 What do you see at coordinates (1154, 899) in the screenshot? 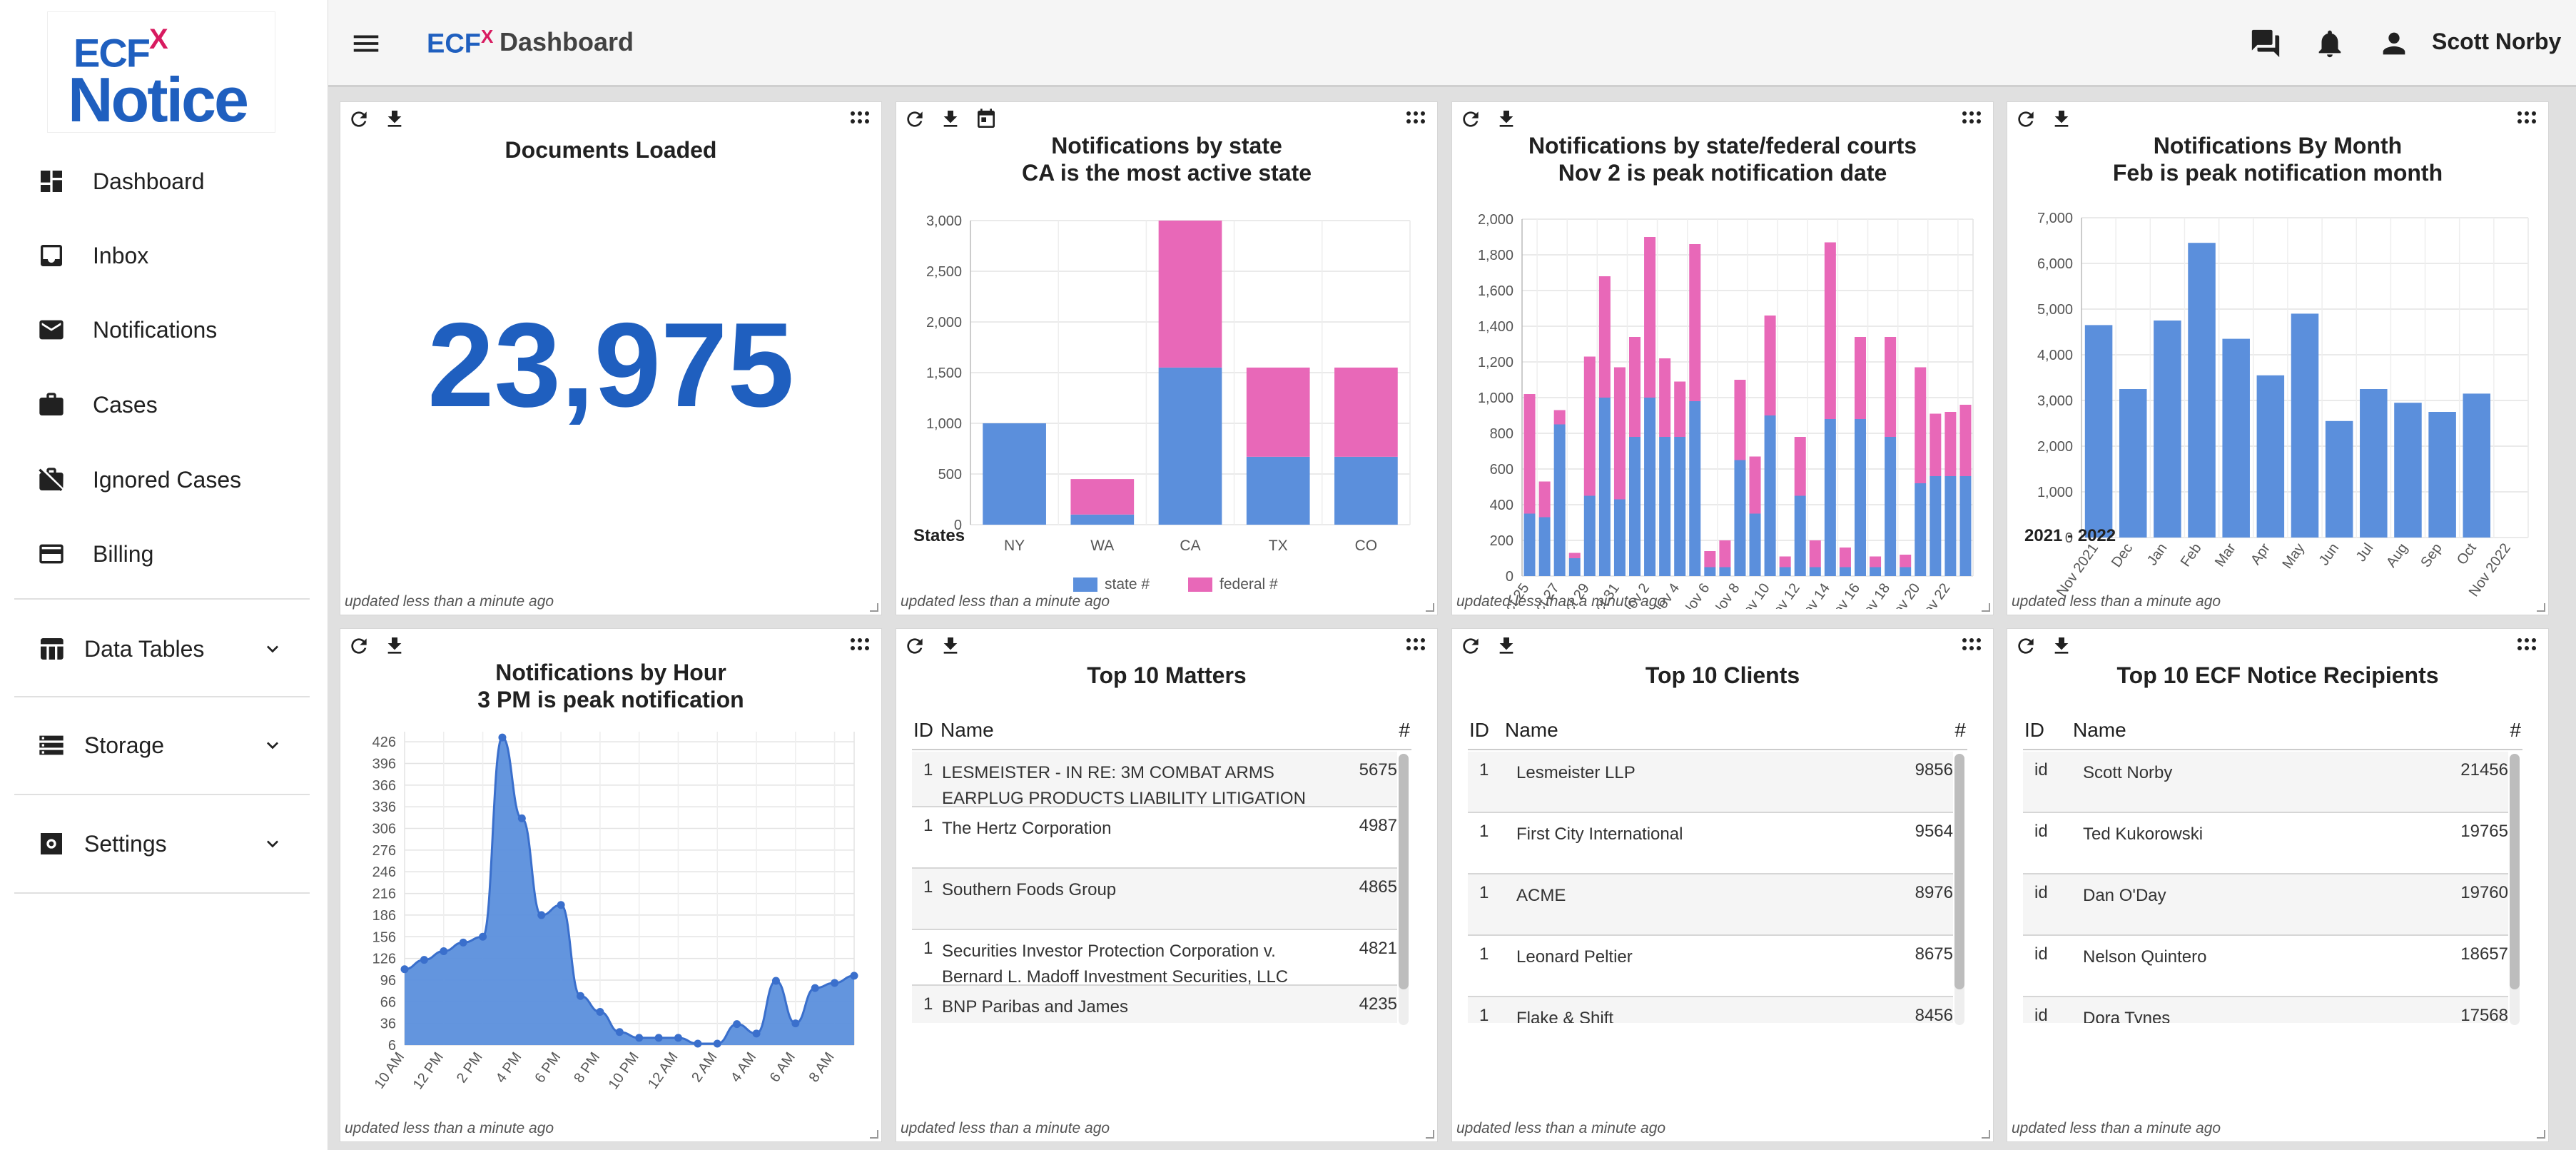
I see `table-row: 1 Southern Foods Group 4865` at bounding box center [1154, 899].